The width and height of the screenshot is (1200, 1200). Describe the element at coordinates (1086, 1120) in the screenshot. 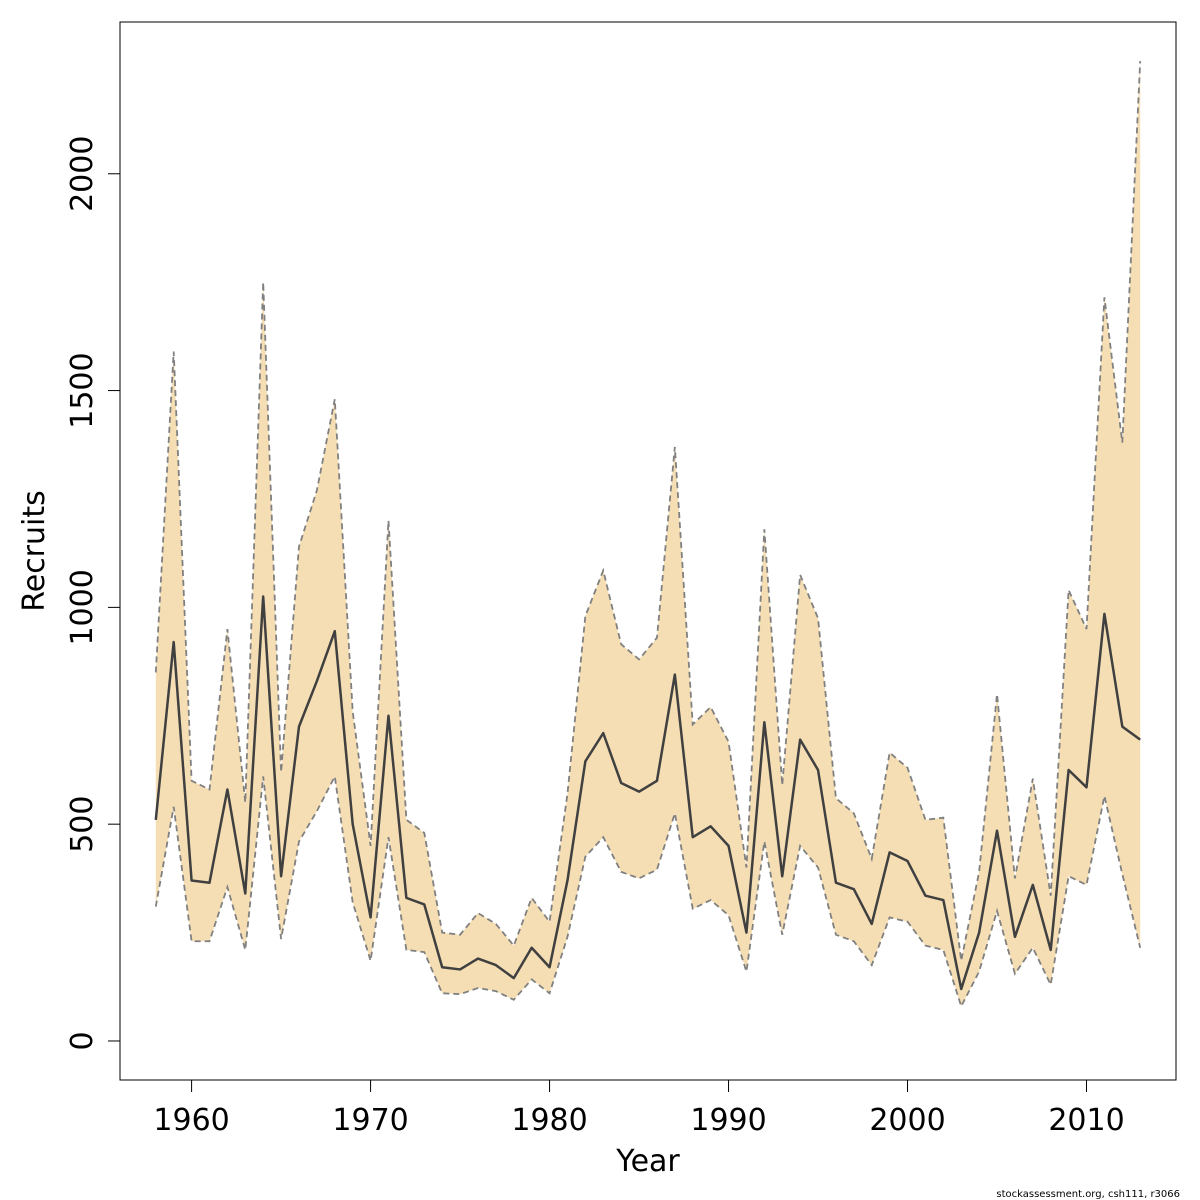

I see `x-tick-label: 2010` at that location.